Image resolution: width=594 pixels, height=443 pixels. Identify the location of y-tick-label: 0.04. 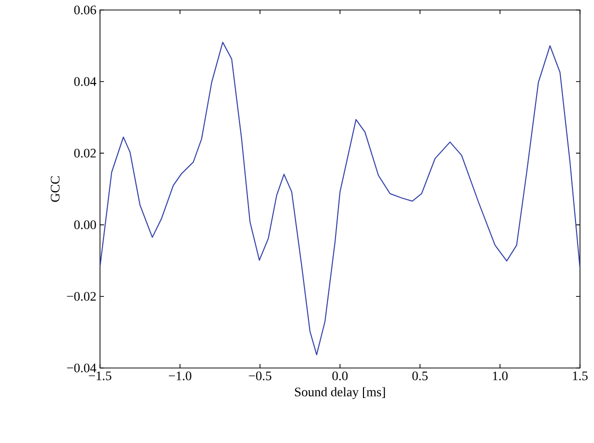
(85, 81).